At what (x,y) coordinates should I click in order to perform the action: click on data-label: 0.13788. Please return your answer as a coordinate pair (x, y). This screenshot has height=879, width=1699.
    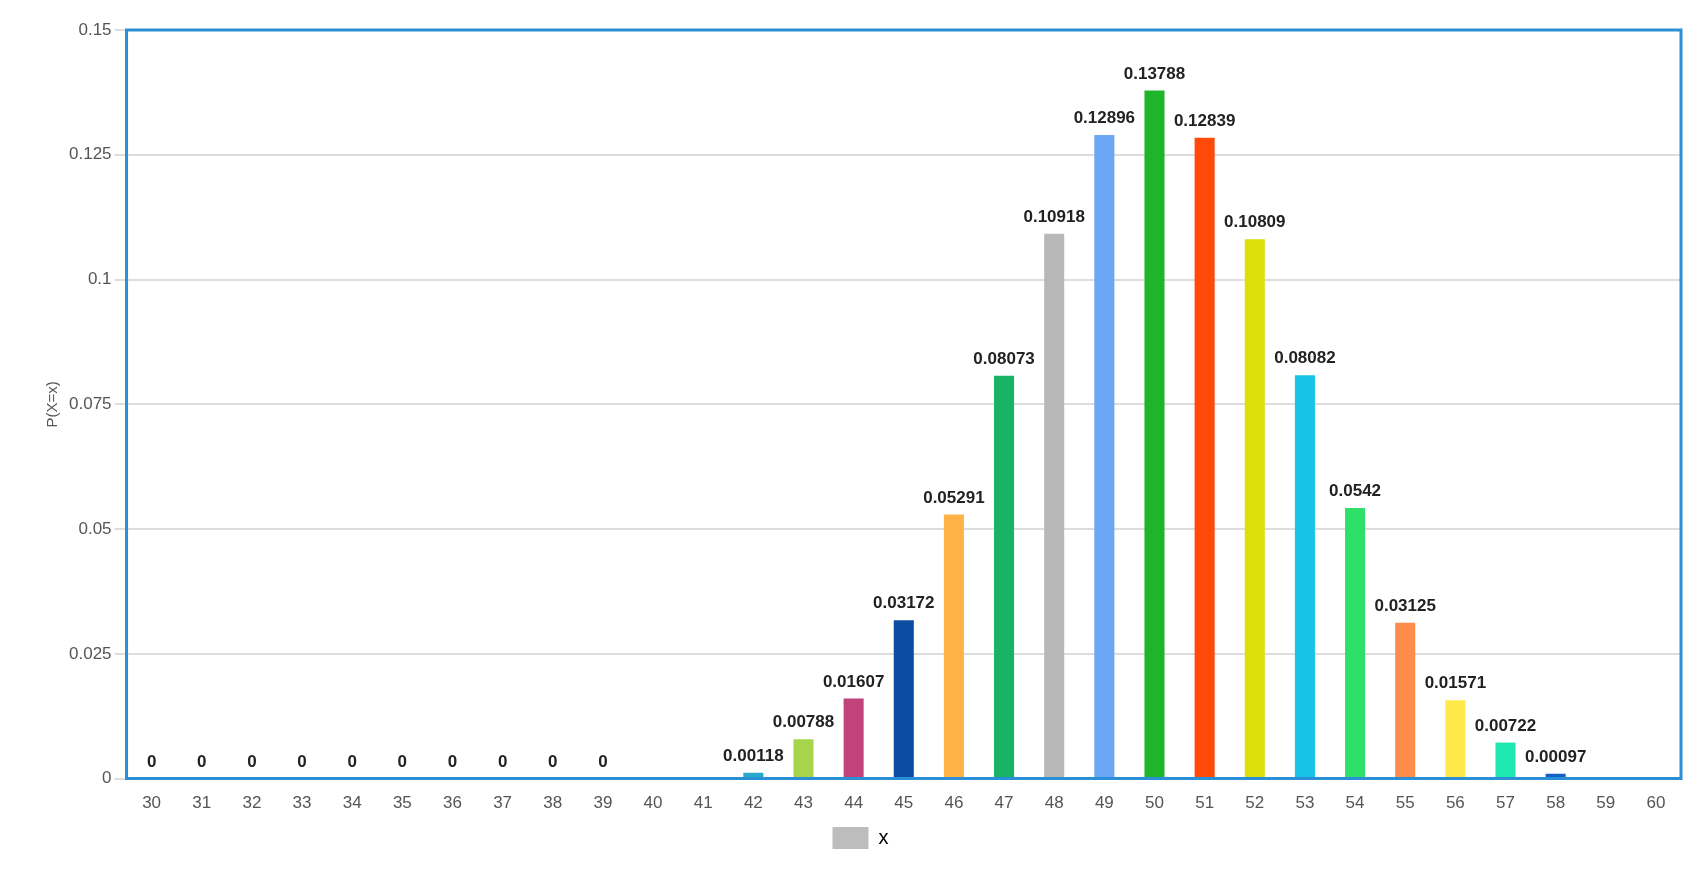
    Looking at the image, I should click on (1154, 73).